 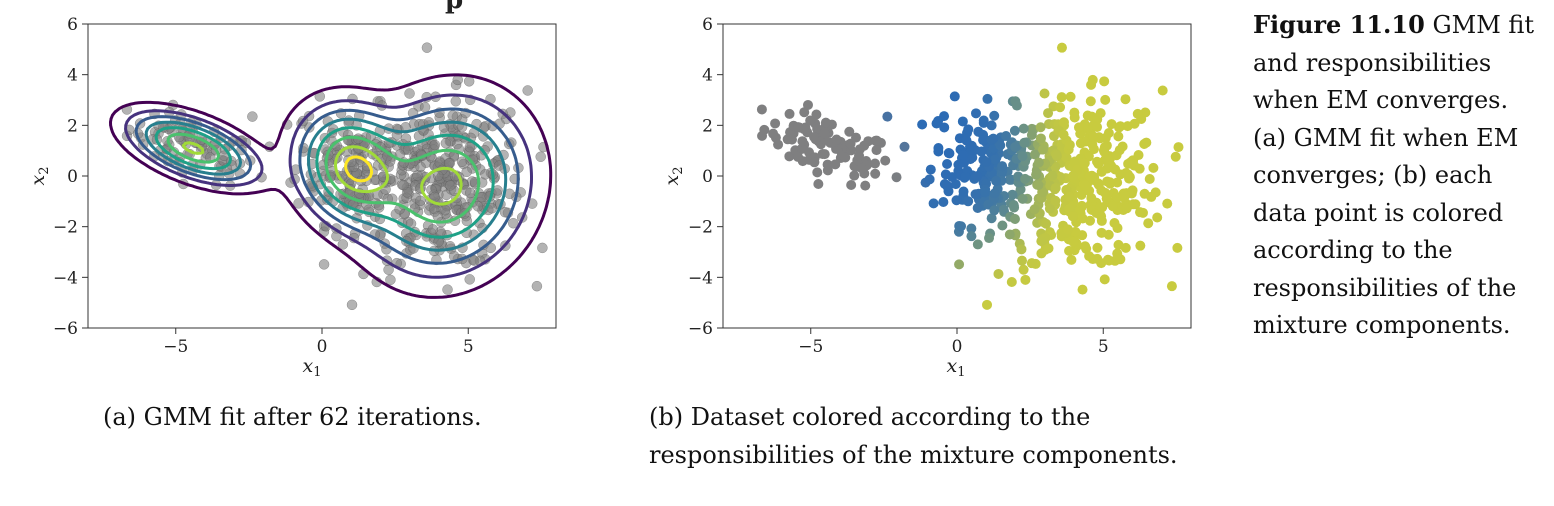 What do you see at coordinates (292, 417) in the screenshot?
I see `subfigure-a-caption: (a) GMM fit after 62 iterations.` at bounding box center [292, 417].